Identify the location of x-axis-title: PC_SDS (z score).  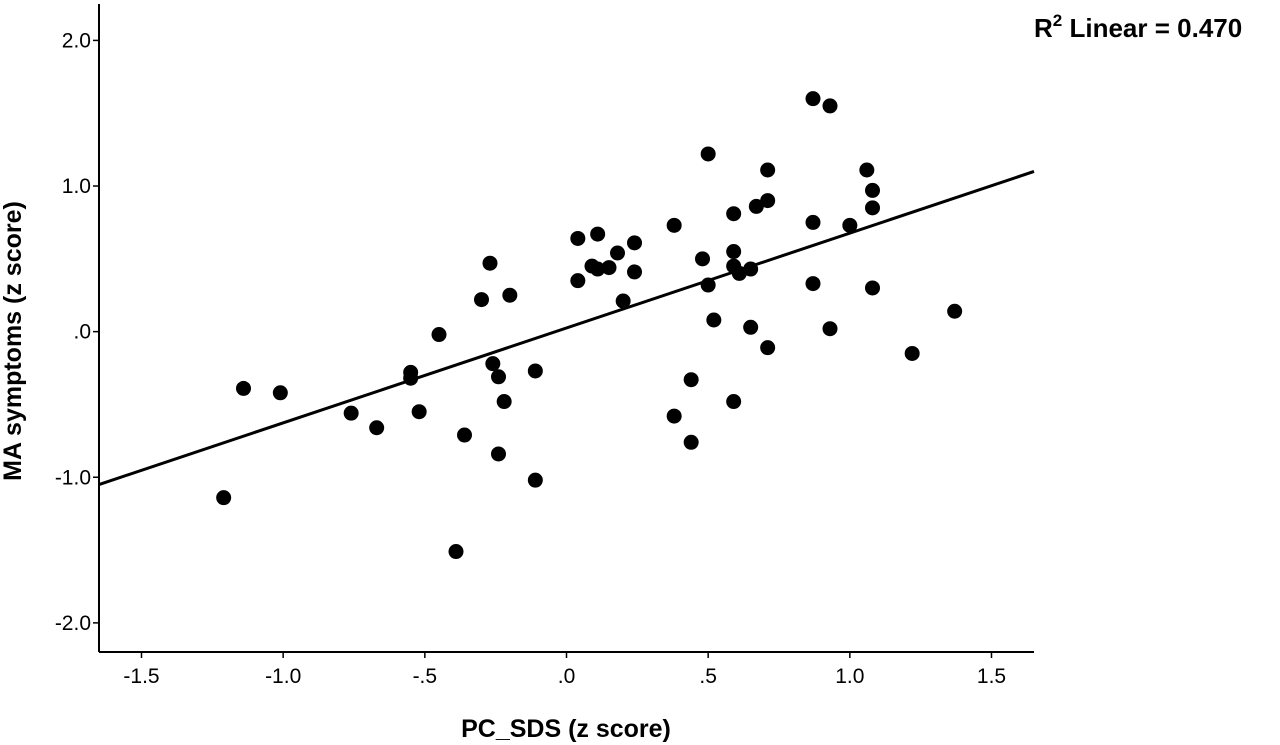
(566, 729).